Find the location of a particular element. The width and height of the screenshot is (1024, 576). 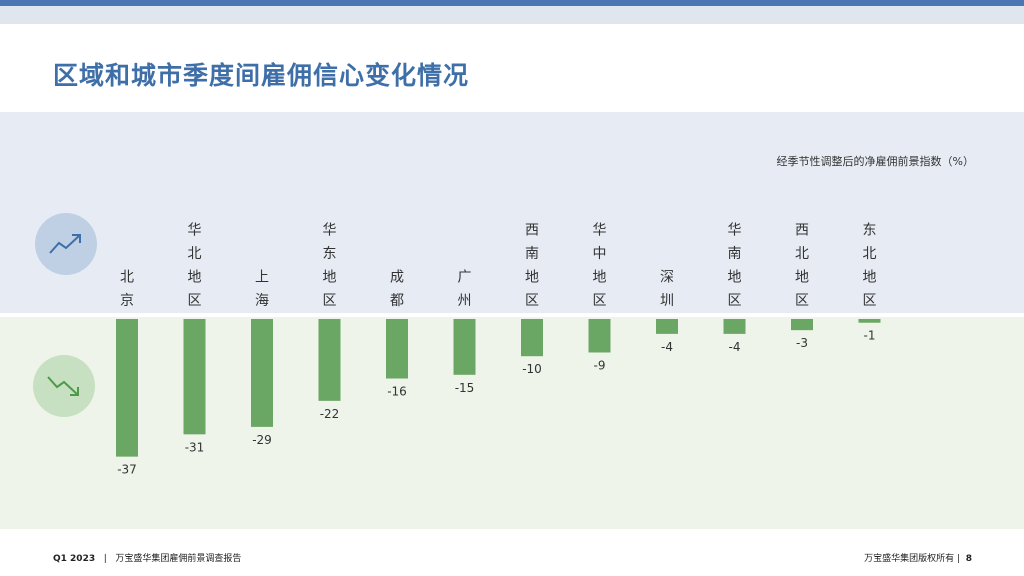

trend-down-badge is located at coordinates (64, 386).